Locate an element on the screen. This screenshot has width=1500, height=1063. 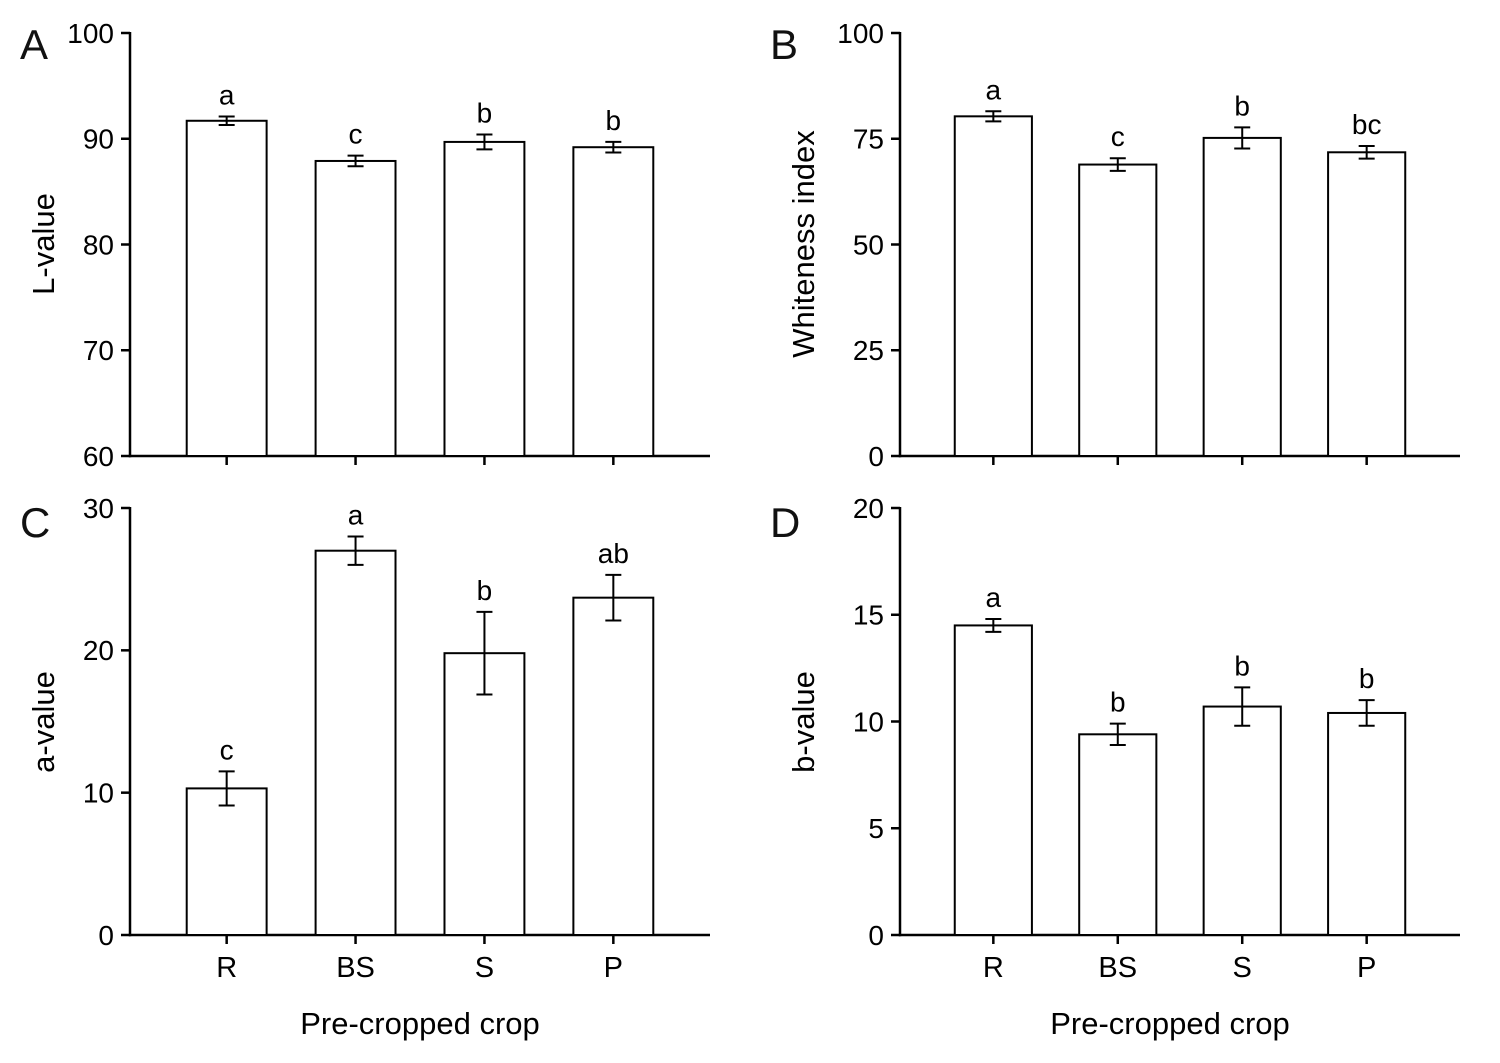
panel-c-label: C is located at coordinates (35, 522).